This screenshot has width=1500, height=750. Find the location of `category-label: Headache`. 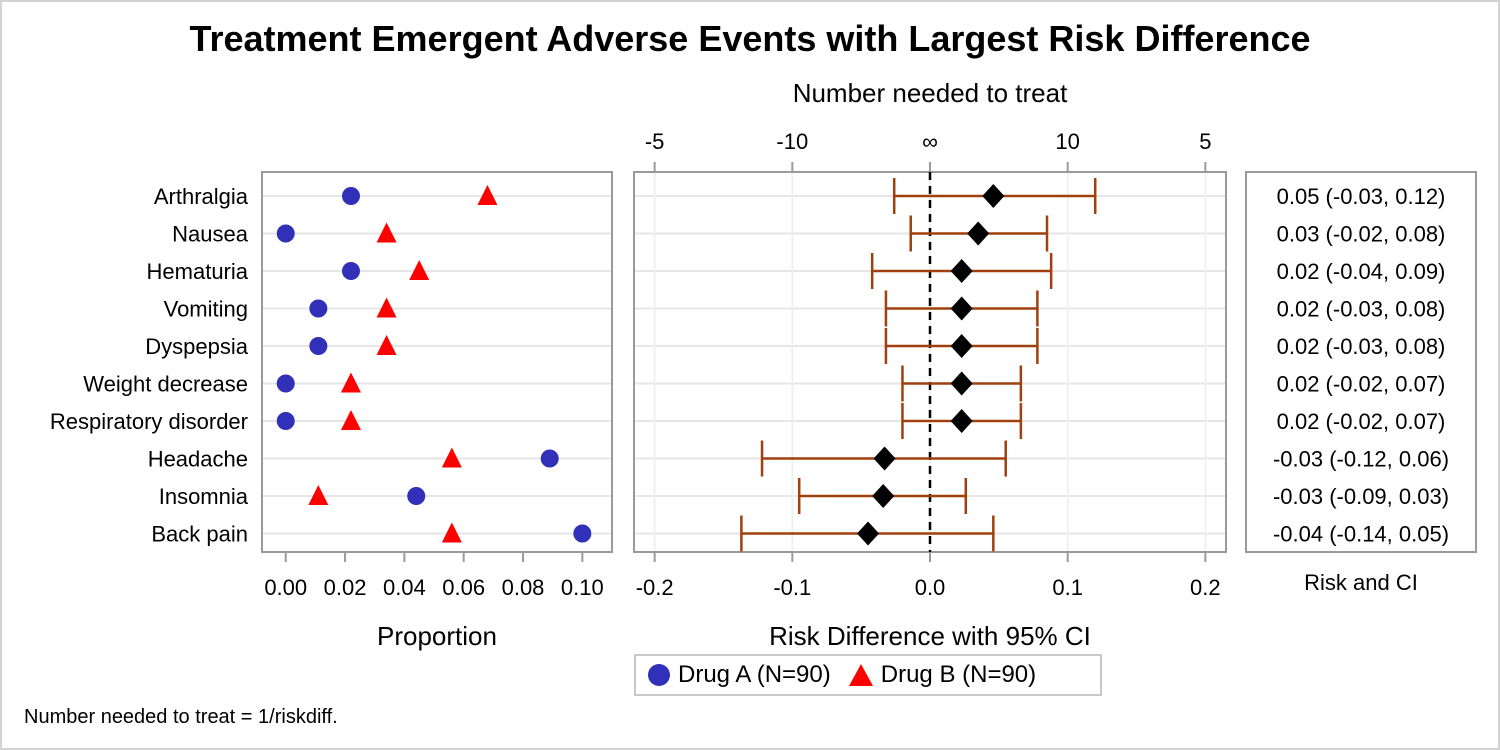

category-label: Headache is located at coordinates (198, 459).